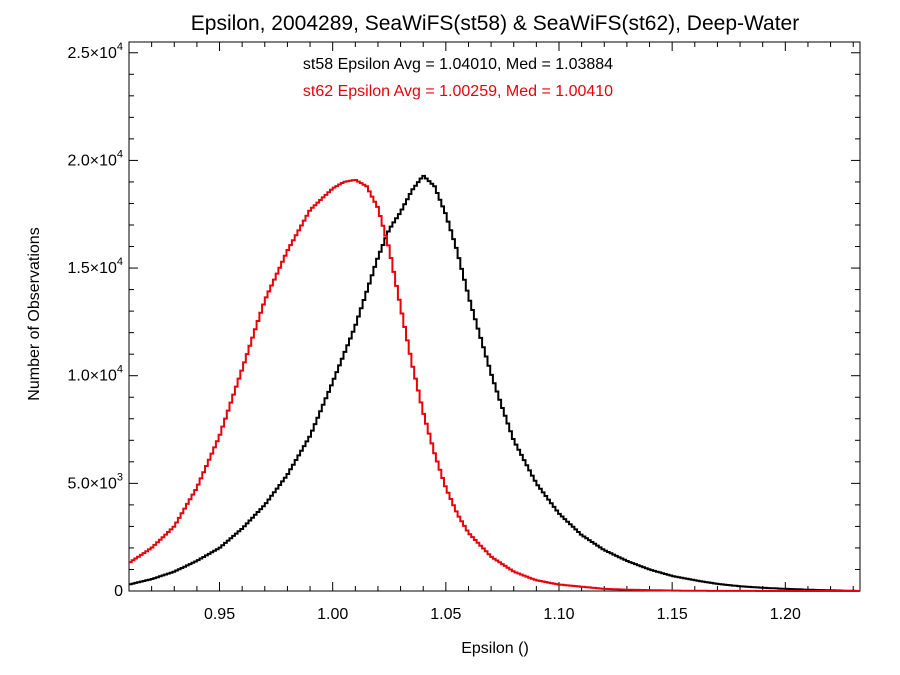 This screenshot has width=900, height=675. I want to click on y-tick-label: 2.0×10⁴, so click(95, 158).